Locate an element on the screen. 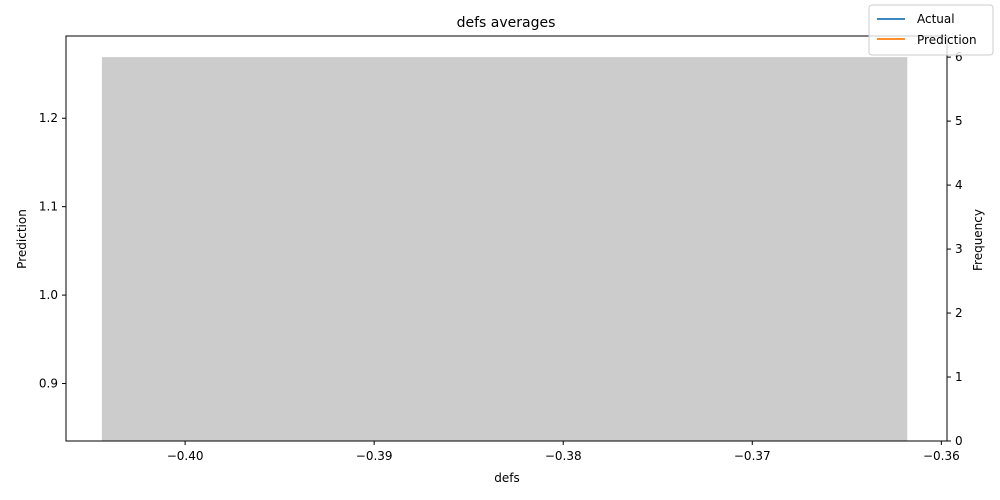 The width and height of the screenshot is (1000, 500). x-tick-label: −0.38 is located at coordinates (563, 456).